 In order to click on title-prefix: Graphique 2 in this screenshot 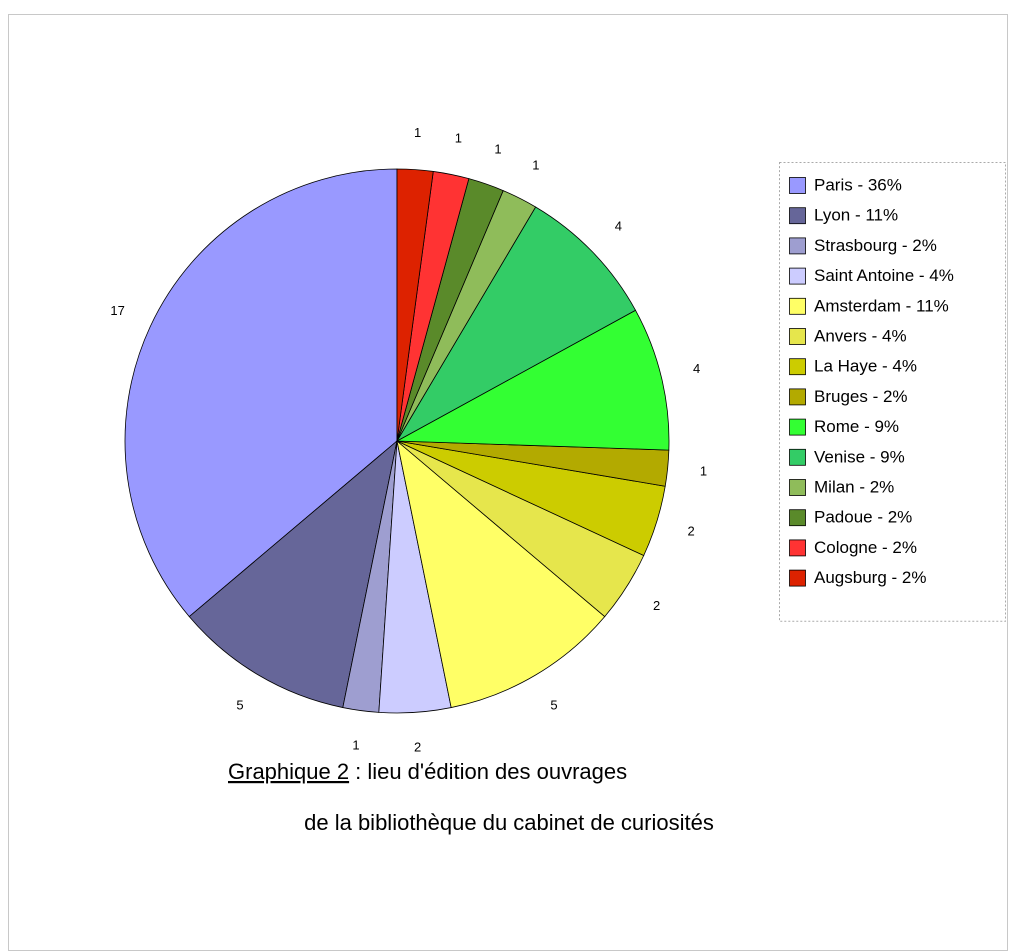, I will do `click(288, 771)`.